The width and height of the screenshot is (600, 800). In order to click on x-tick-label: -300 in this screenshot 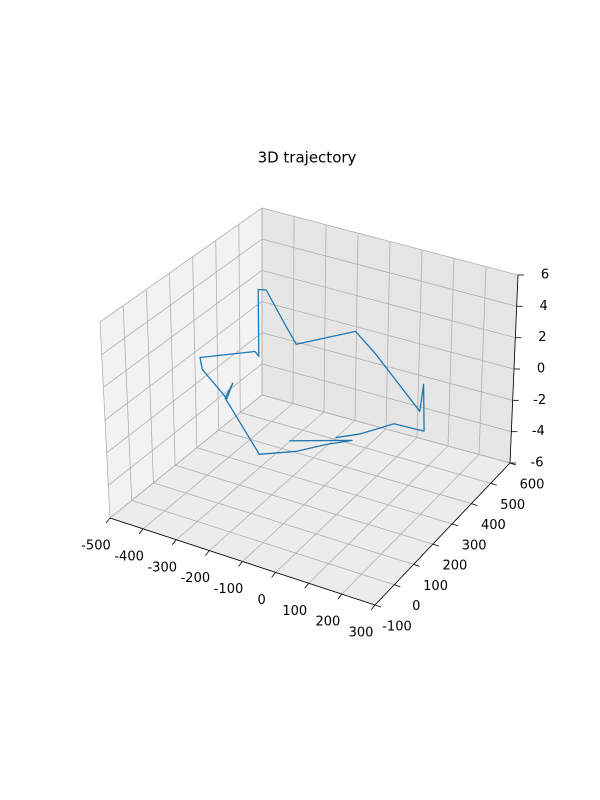, I will do `click(162, 567)`.